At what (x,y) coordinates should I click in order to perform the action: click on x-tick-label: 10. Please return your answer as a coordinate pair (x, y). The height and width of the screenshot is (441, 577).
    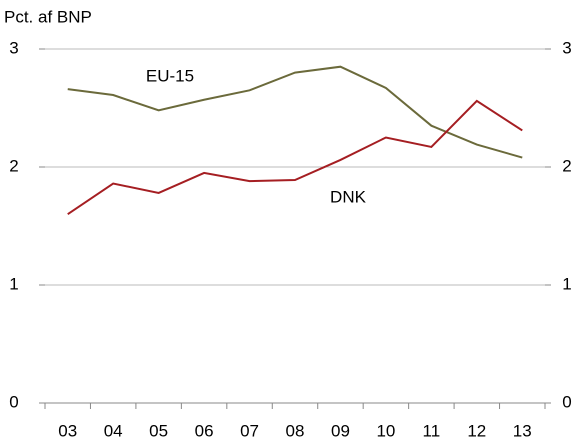
    Looking at the image, I should click on (385, 430).